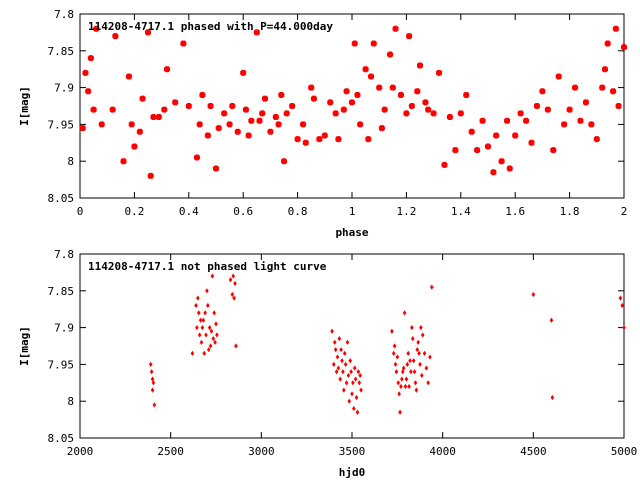 This screenshot has width=640, height=480. Describe the element at coordinates (80, 211) in the screenshot. I see `x-tick-label: 0` at that location.